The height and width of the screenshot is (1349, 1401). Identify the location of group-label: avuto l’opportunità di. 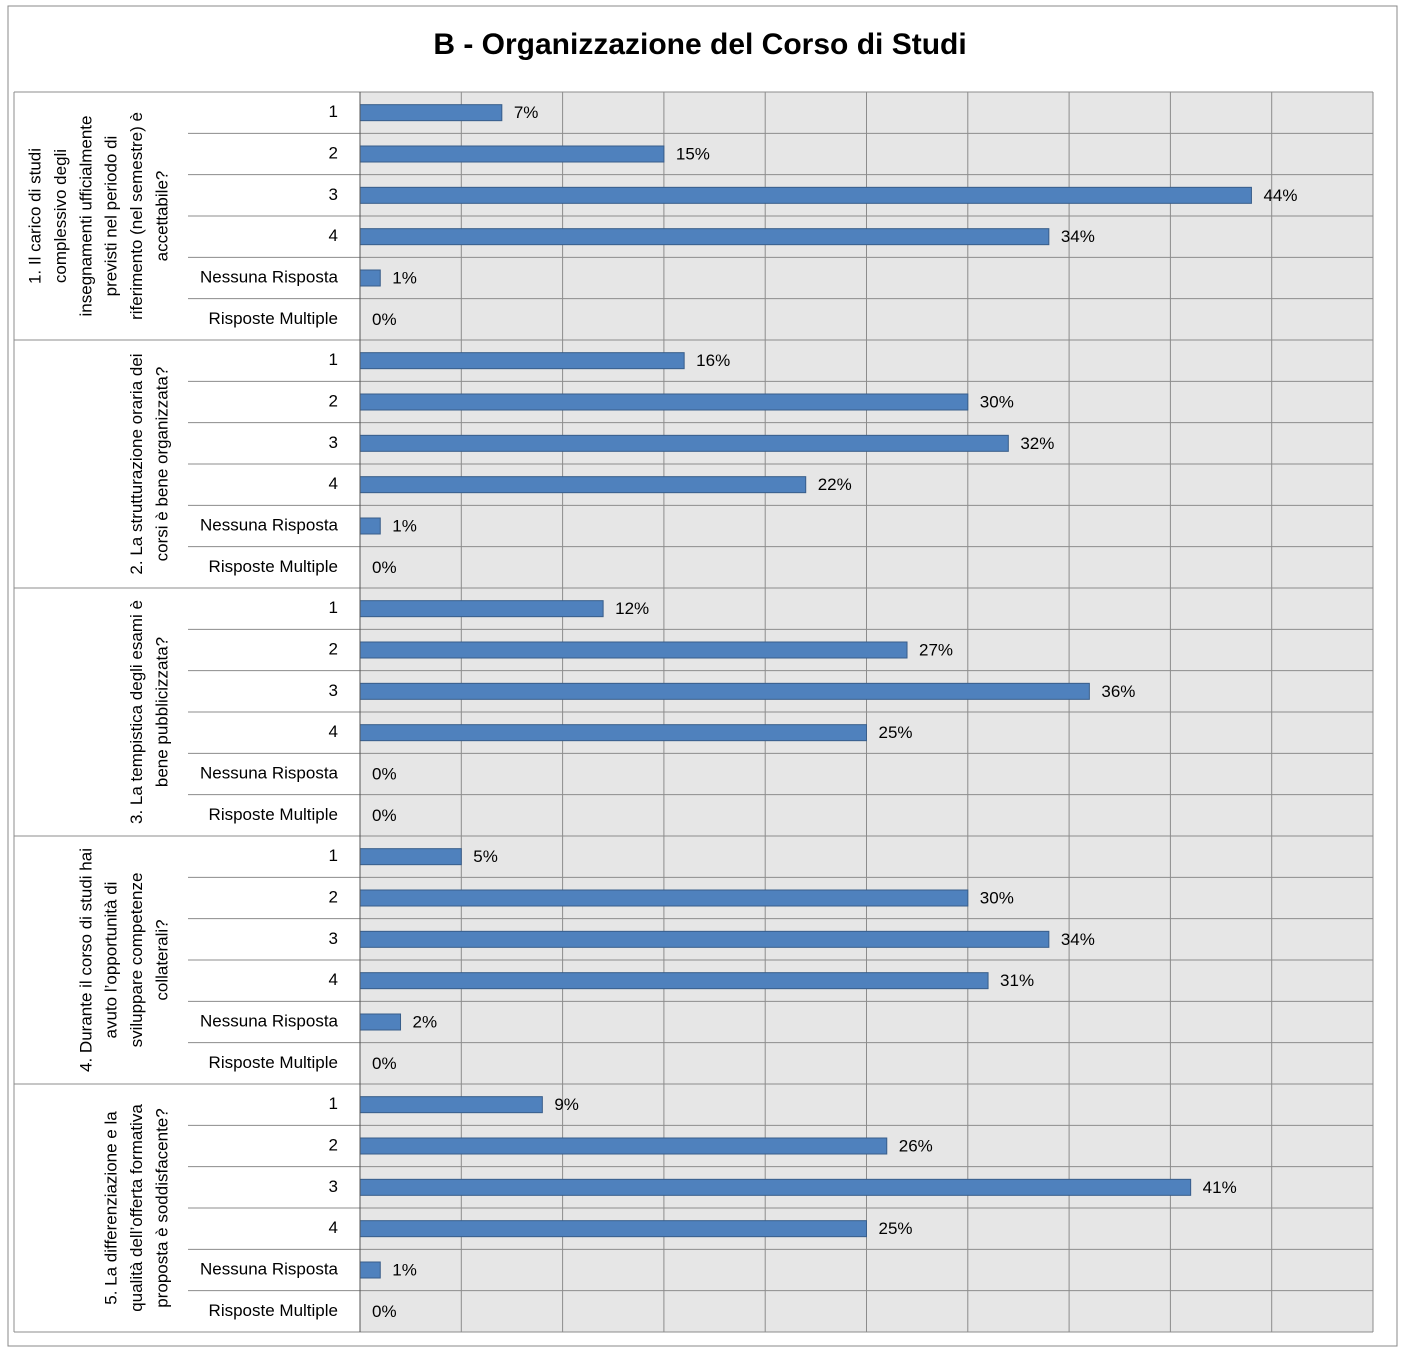
(111, 960).